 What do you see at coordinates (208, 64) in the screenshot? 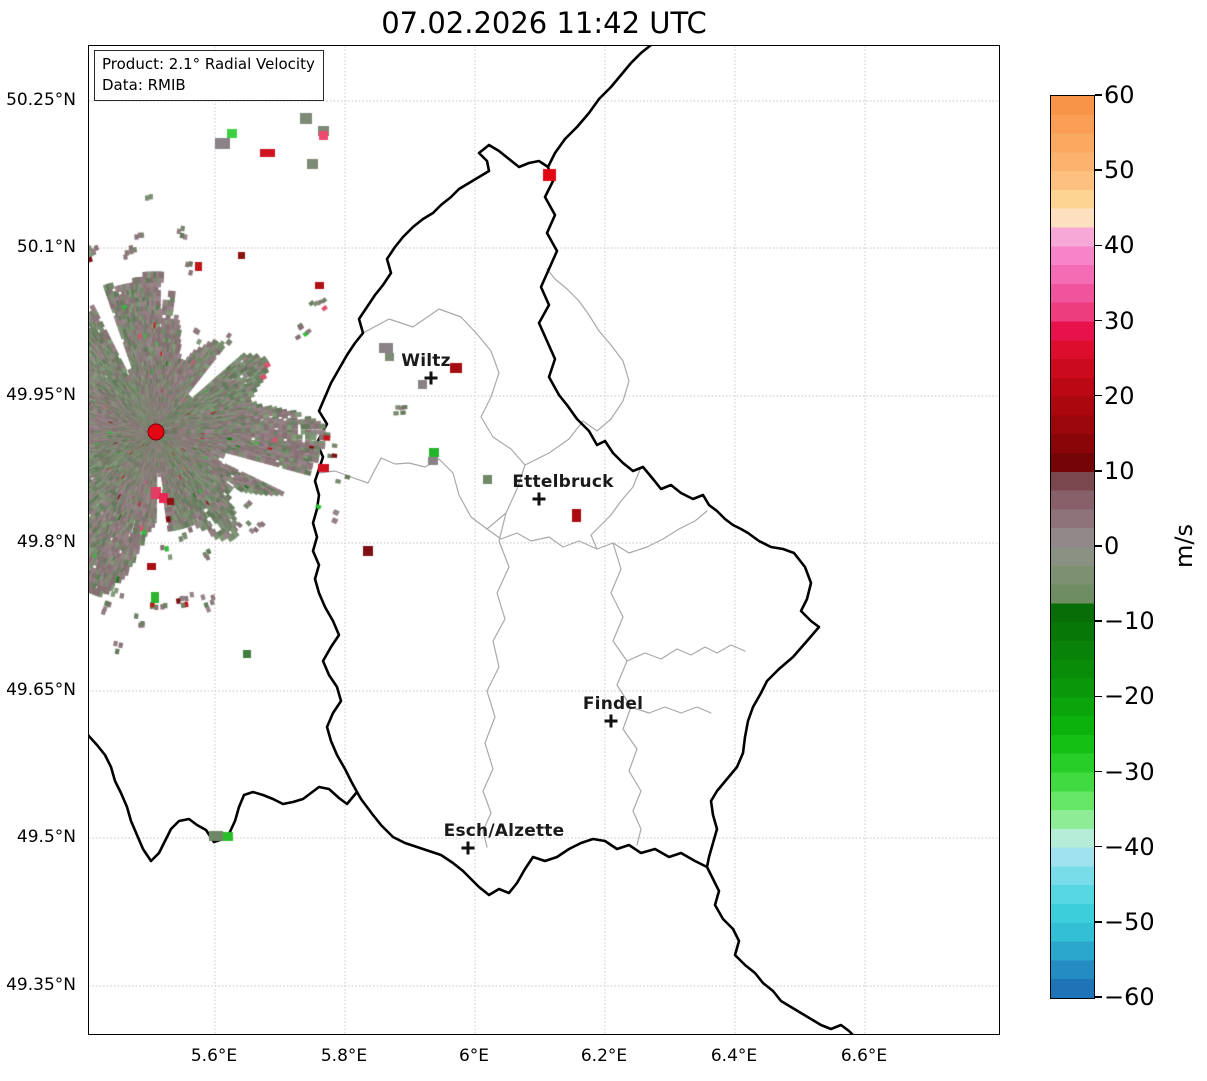
I see `product-info-line: Product: 2.1° Radial Velocity` at bounding box center [208, 64].